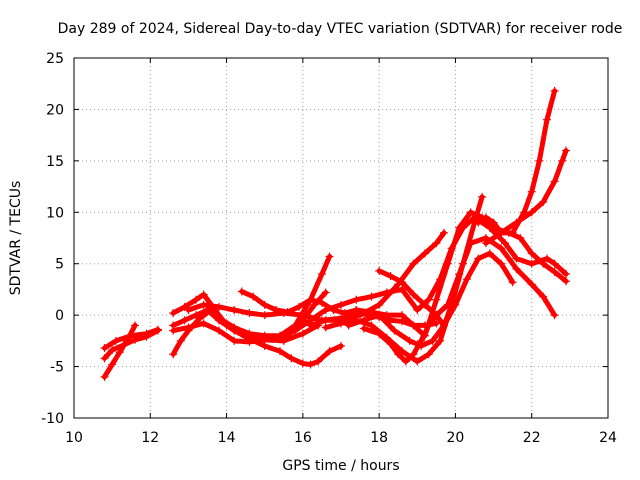 The height and width of the screenshot is (480, 640). I want to click on y-tick-label-0: 0, so click(59, 316).